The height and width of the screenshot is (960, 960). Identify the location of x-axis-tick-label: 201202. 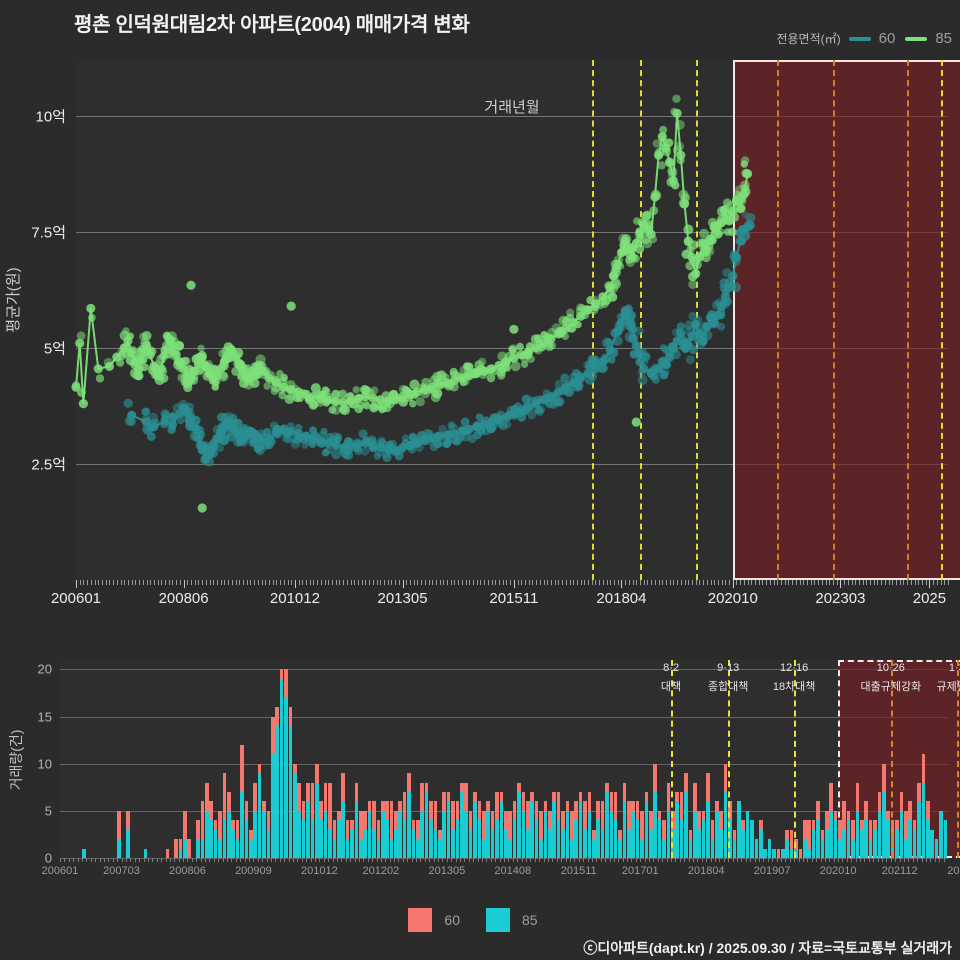
(381, 871).